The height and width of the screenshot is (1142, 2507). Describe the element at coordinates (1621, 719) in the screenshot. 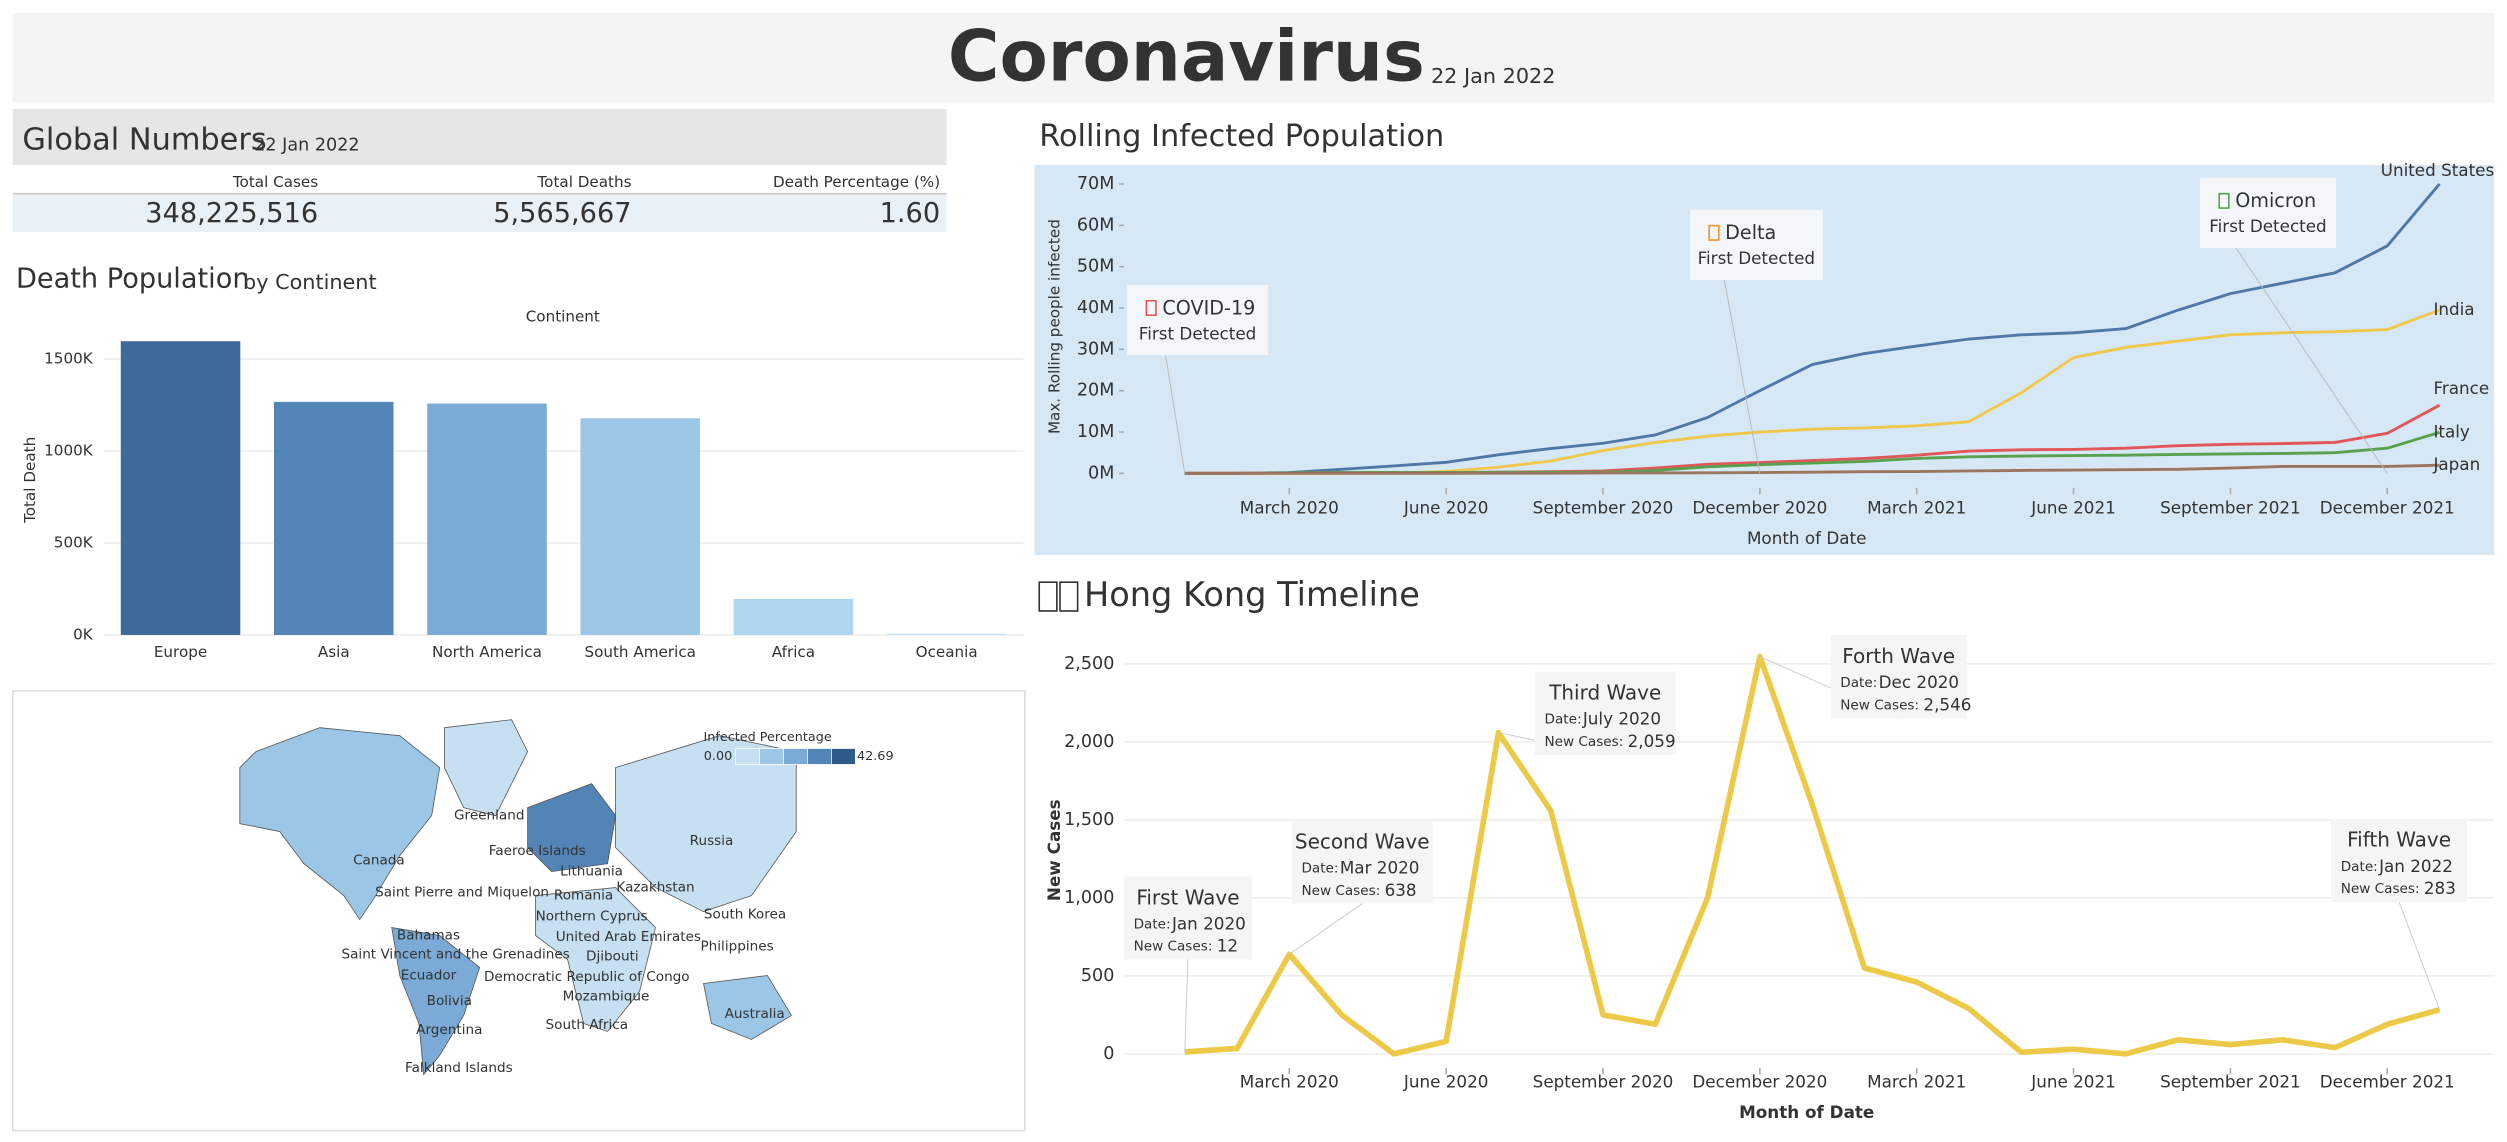

I see `annotation-date: July 2020` at that location.